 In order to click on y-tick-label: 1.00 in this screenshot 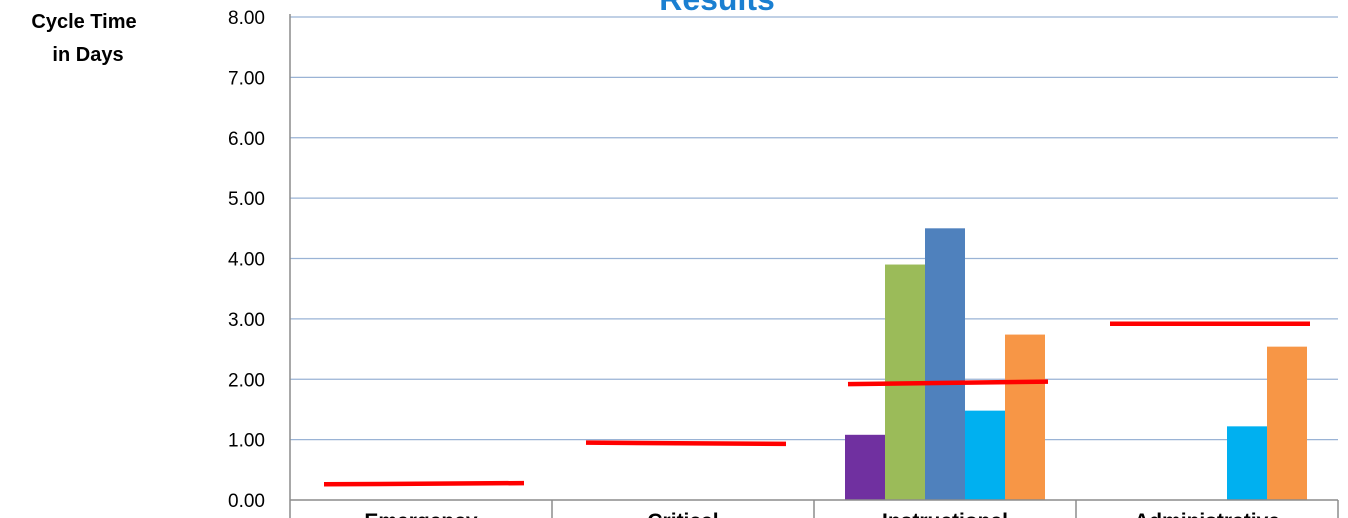, I will do `click(246, 441)`.